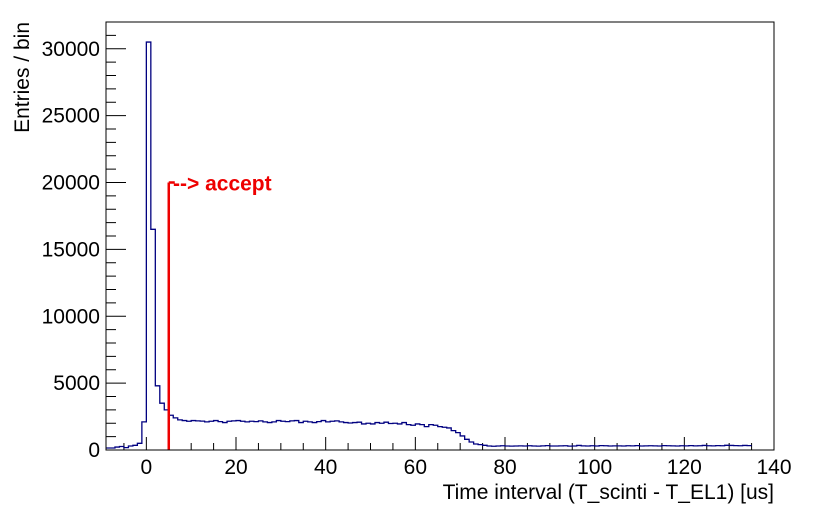 This screenshot has width=814, height=511. What do you see at coordinates (415, 467) in the screenshot?
I see `x-tick-label: 60` at bounding box center [415, 467].